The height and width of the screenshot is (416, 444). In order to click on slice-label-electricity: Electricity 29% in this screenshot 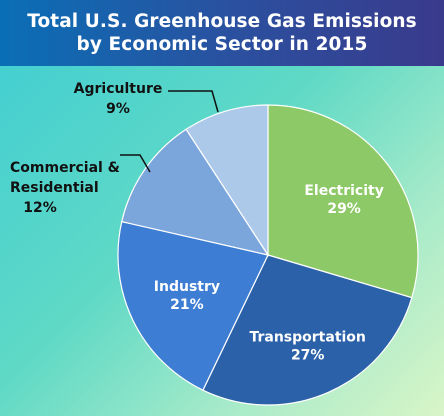, I will do `click(343, 200)`.